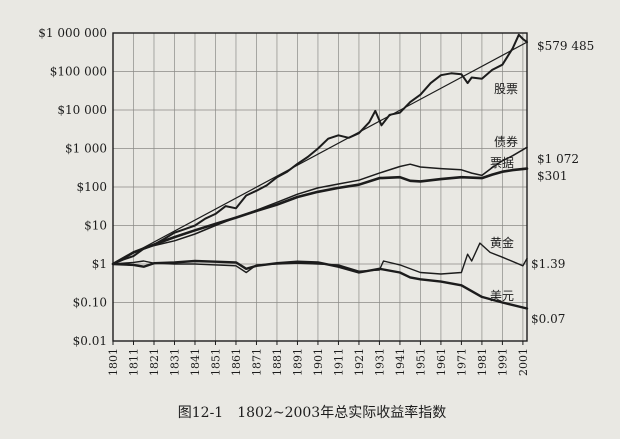 This screenshot has width=620, height=439. Describe the element at coordinates (441, 362) in the screenshot. I see `x-tick-label: 1961` at that location.